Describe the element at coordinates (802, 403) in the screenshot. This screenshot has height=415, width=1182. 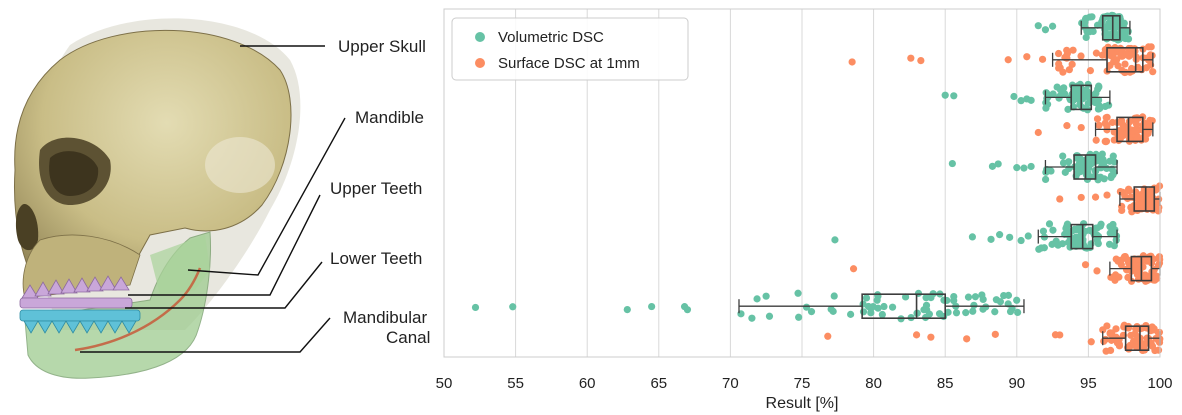
I see `x-axis-label: Result [%]` at that location.